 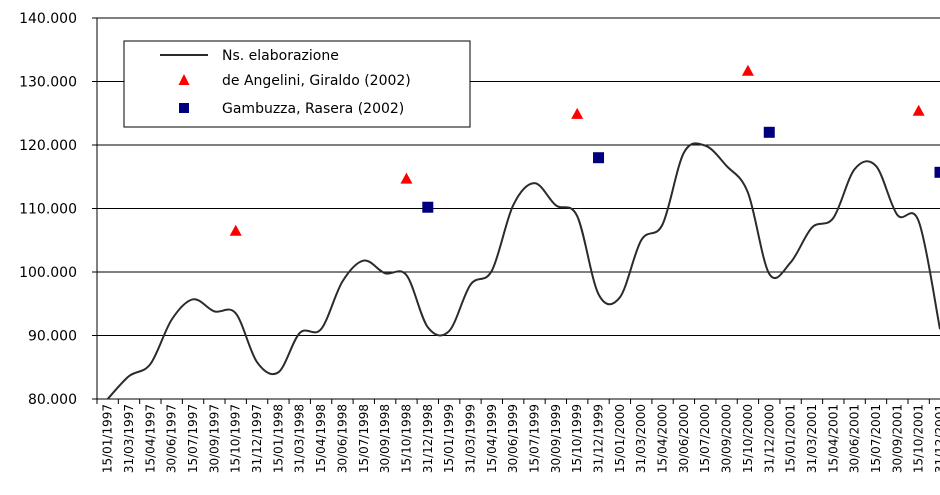 What do you see at coordinates (300, 438) in the screenshot?
I see `x-tick-label: 31/03/1998` at bounding box center [300, 438].